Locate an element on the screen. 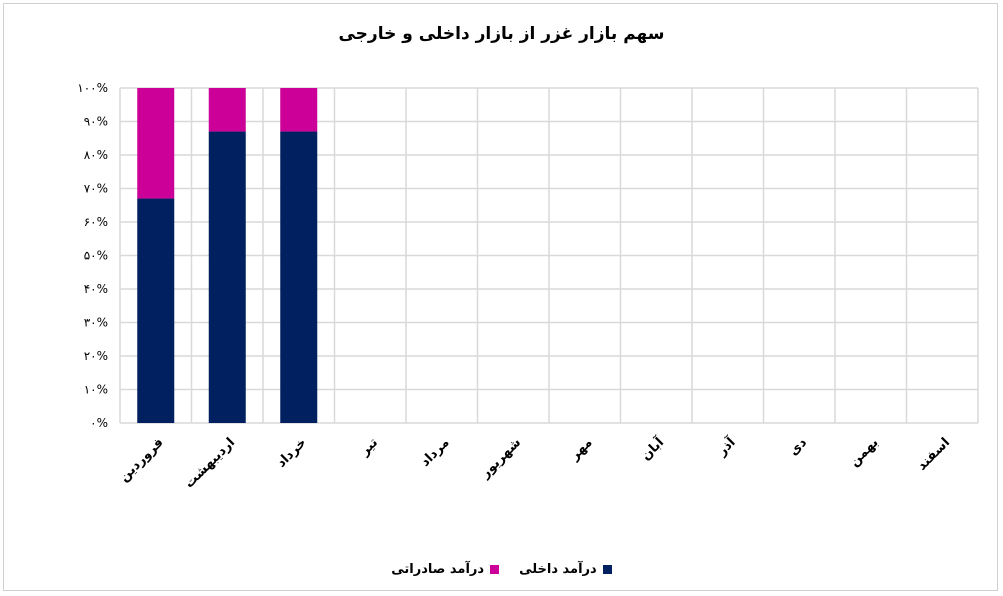 The width and height of the screenshot is (1003, 596). x-category-label: دی is located at coordinates (798, 447).